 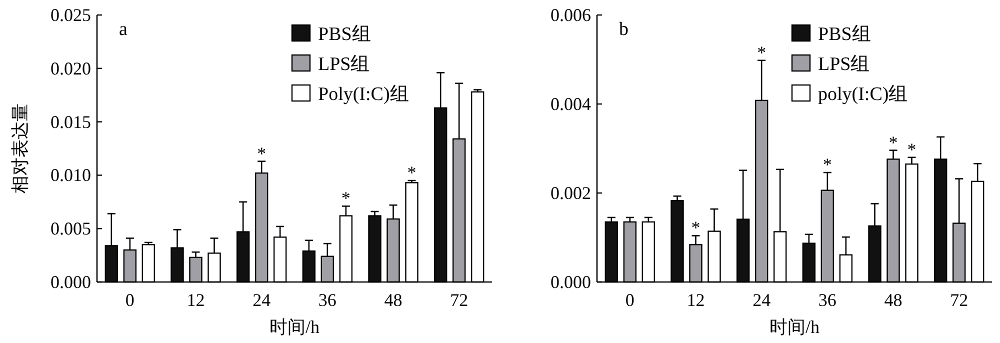 I want to click on y-tick-label: 0.025, so click(x=70, y=15).